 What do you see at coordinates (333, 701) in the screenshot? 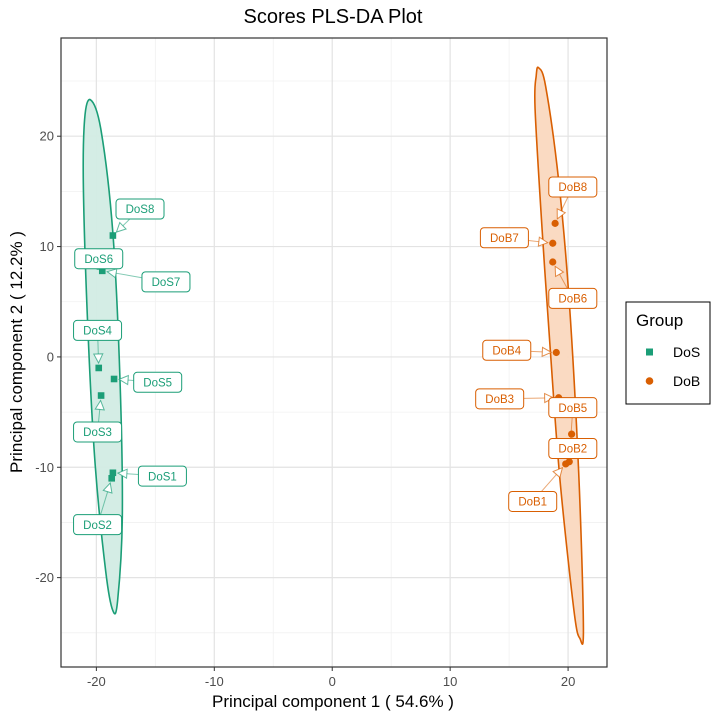
I see `x-axis-label: Principal component 1 ( 54.6% )` at bounding box center [333, 701].